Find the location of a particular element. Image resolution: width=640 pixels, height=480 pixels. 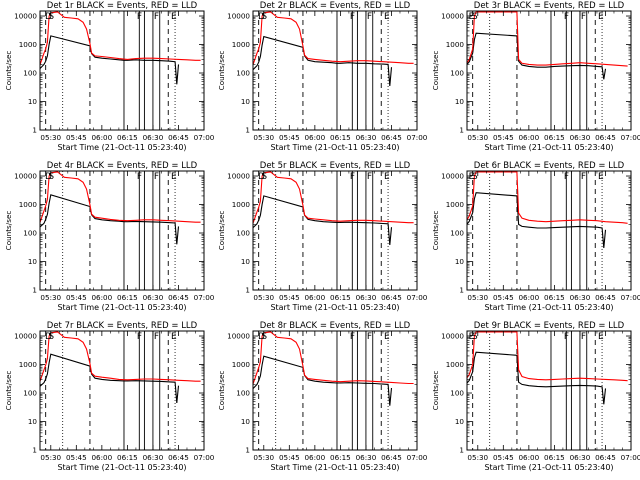

panel-title: Det 5r BLACK = Events, RED = LLD is located at coordinates (335, 166).